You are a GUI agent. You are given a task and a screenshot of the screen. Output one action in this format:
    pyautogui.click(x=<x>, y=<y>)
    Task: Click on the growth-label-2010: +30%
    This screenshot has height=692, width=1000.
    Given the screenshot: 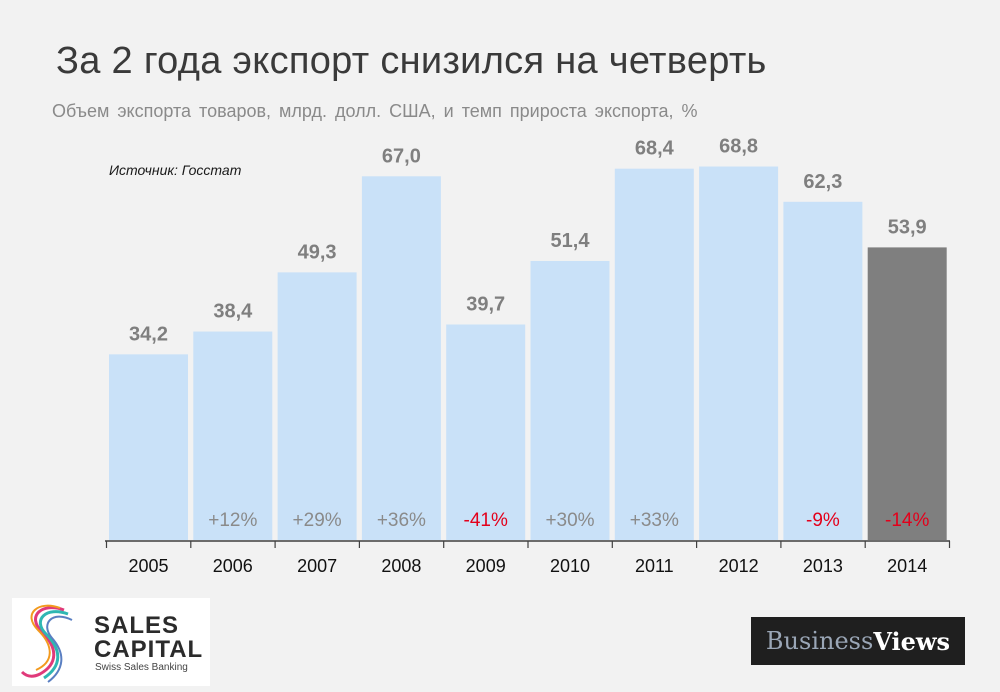 What is the action you would take?
    pyautogui.click(x=569, y=520)
    